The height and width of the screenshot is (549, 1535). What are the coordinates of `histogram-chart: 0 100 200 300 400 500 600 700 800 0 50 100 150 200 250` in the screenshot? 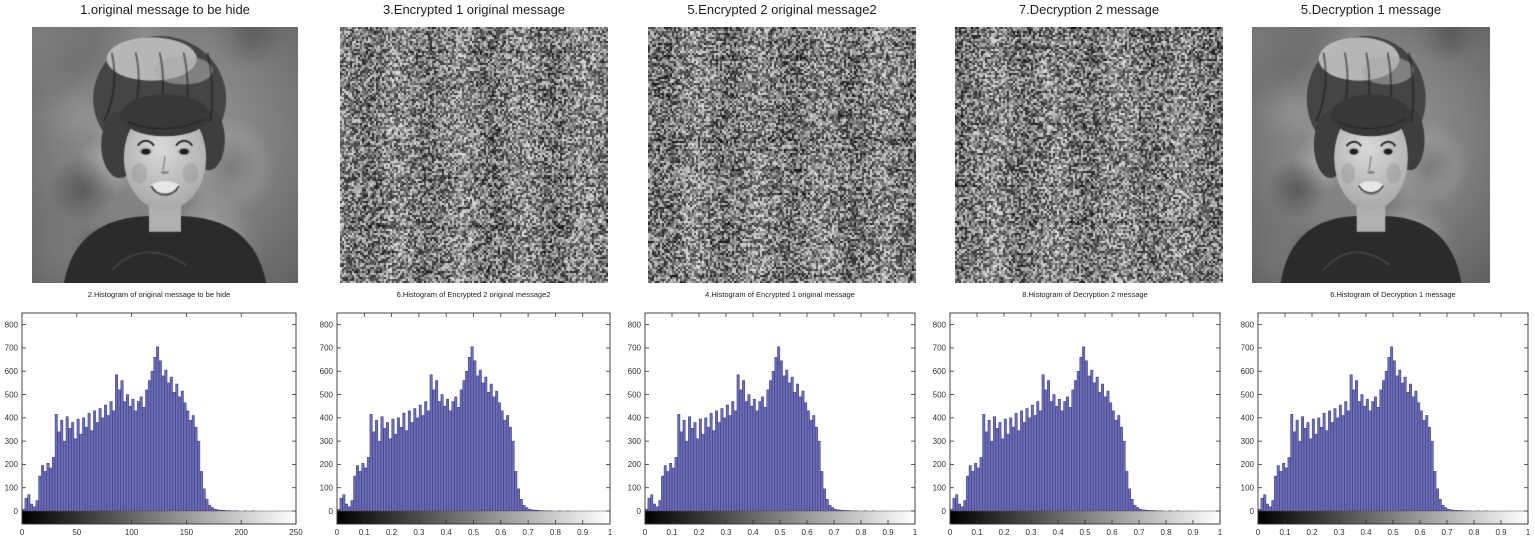 It's located at (154, 424).